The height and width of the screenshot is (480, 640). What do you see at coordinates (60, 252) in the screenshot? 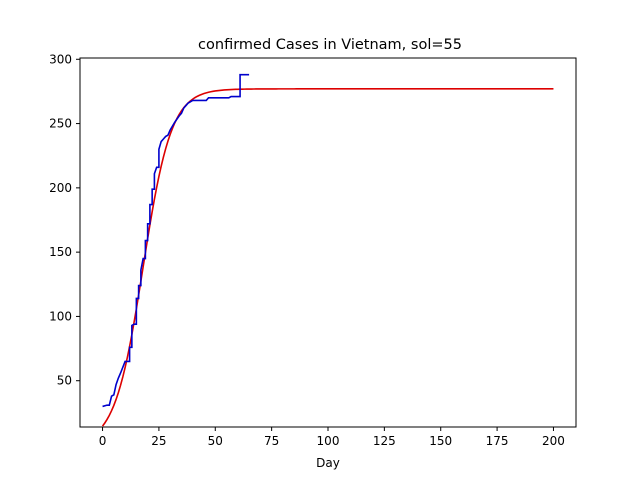
I see `y-tick-label: 150` at bounding box center [60, 252].